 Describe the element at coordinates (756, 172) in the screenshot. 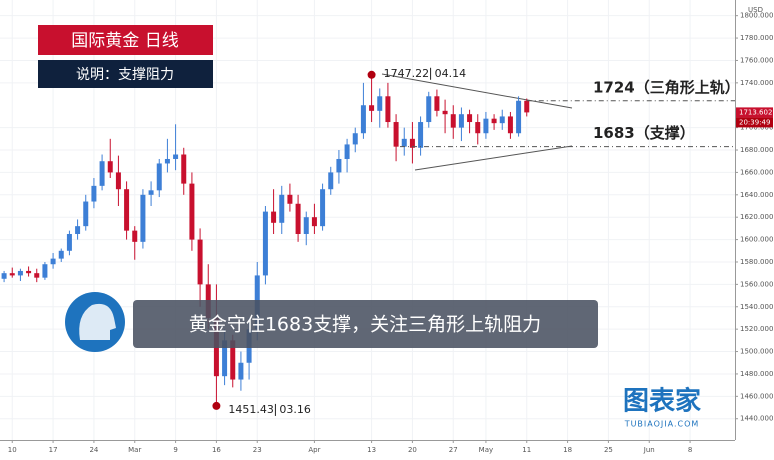

I see `y-tick-label: 1660.000` at that location.